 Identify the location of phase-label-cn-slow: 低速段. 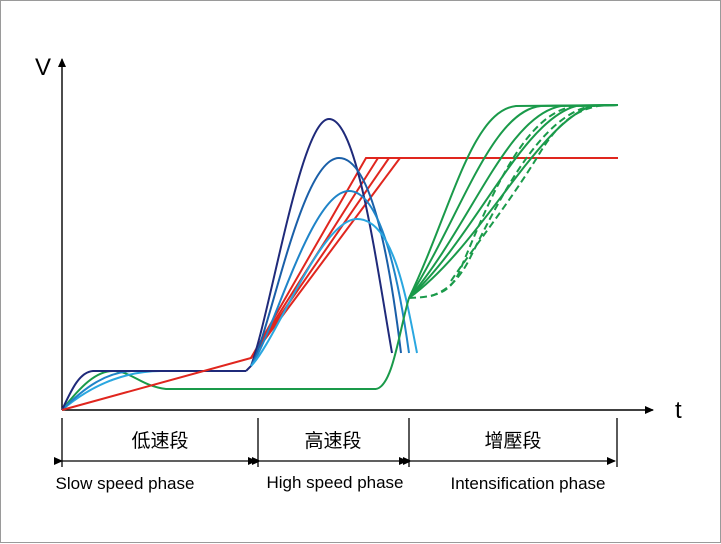
(159, 441).